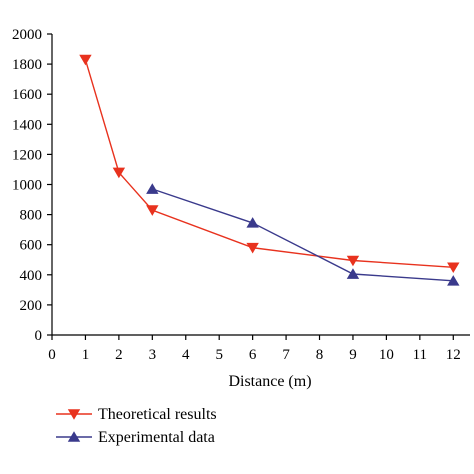  What do you see at coordinates (186, 355) in the screenshot?
I see `x-tick-label: 4` at bounding box center [186, 355].